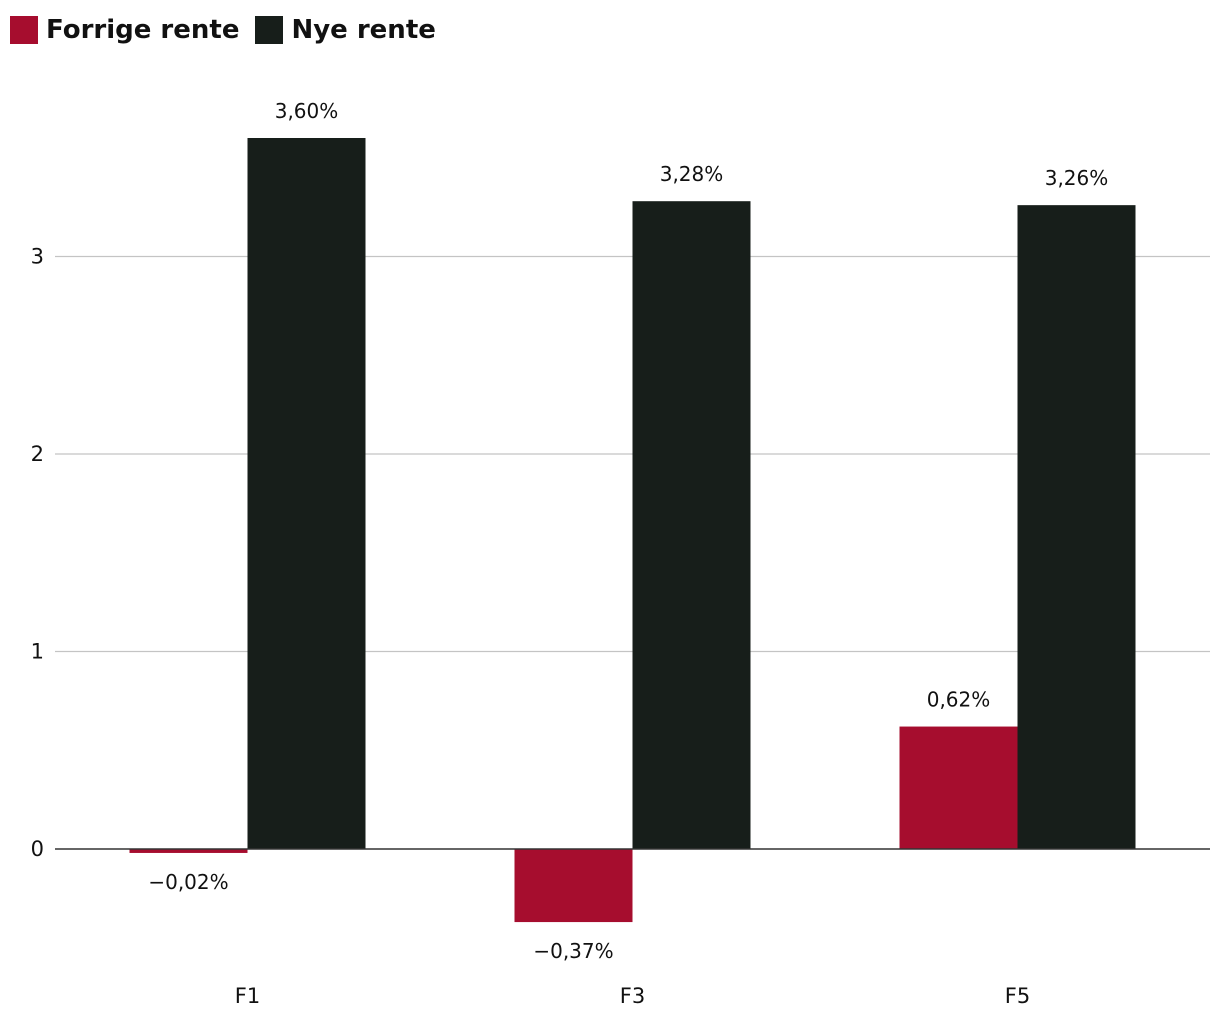 The width and height of the screenshot is (1220, 1020). Describe the element at coordinates (24, 30) in the screenshot. I see `legend-swatch-forrige-rente` at that location.